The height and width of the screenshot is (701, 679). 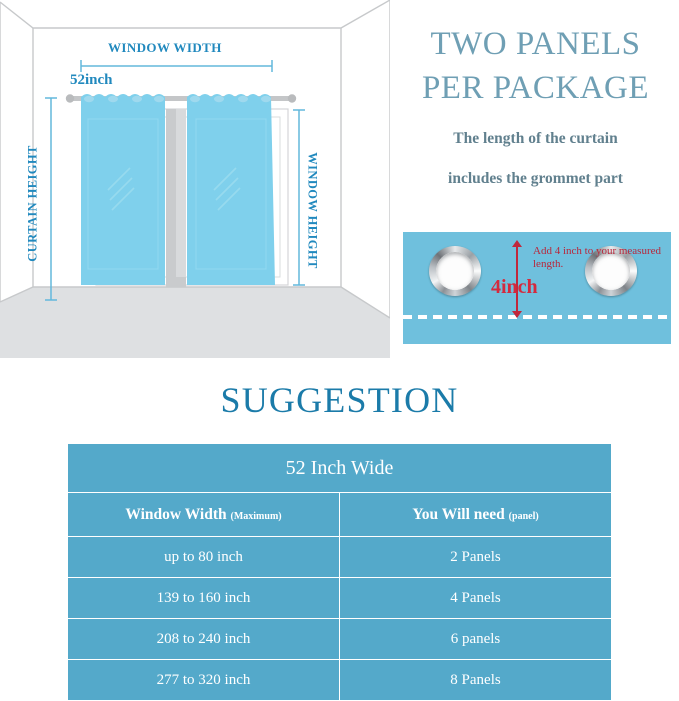 I want to click on add-inch-note: Add 4 inch to your measured length., so click(x=597, y=257).